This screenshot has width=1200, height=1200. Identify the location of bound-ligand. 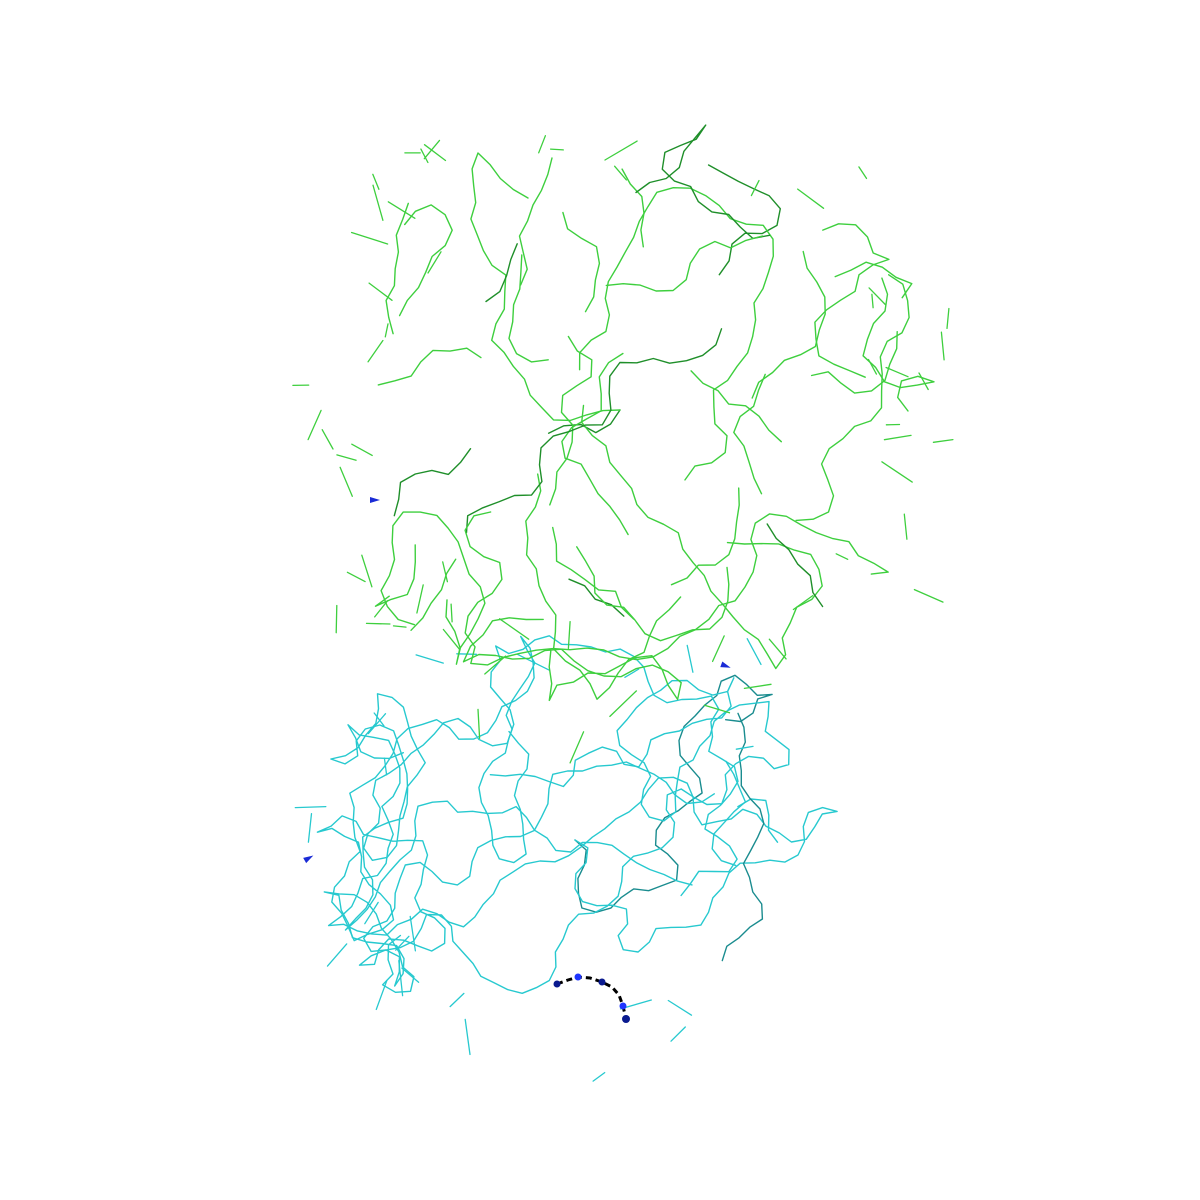
(591, 998).